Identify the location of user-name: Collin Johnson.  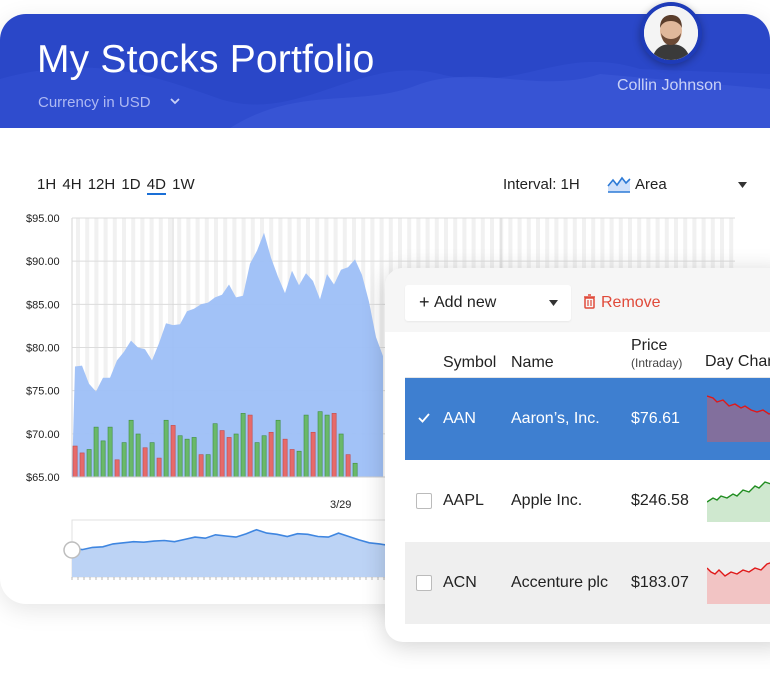
(669, 85).